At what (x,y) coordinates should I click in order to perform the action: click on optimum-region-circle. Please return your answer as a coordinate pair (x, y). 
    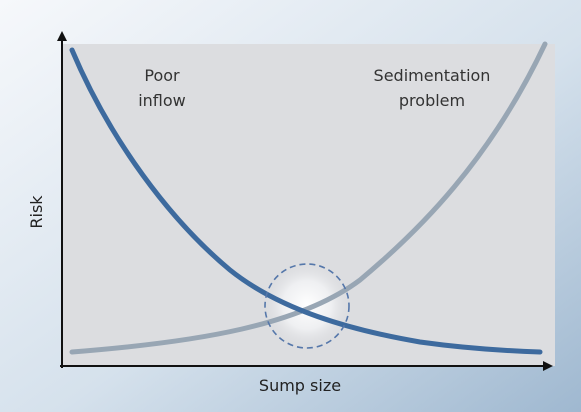
    Looking at the image, I should click on (307, 306).